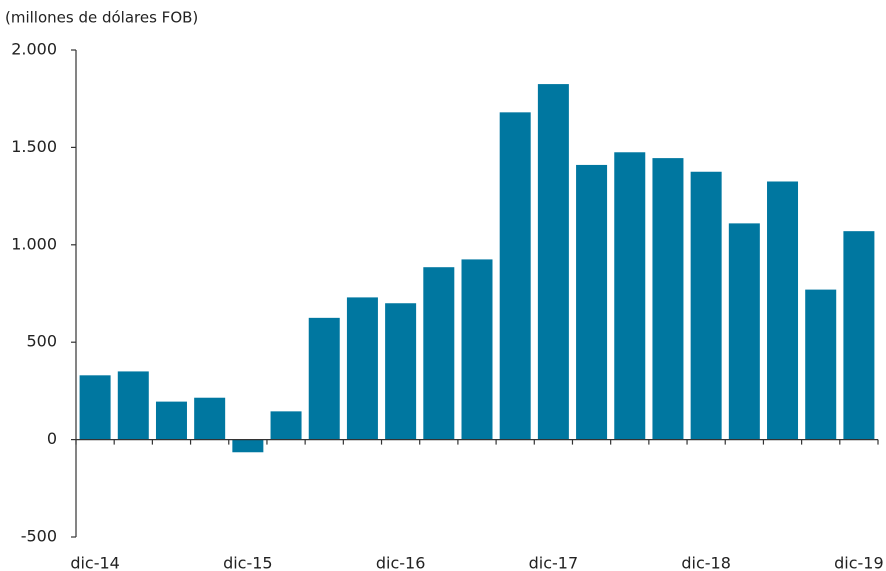 The width and height of the screenshot is (886, 571). I want to click on y-tick-label: 1.500, so click(34, 146).